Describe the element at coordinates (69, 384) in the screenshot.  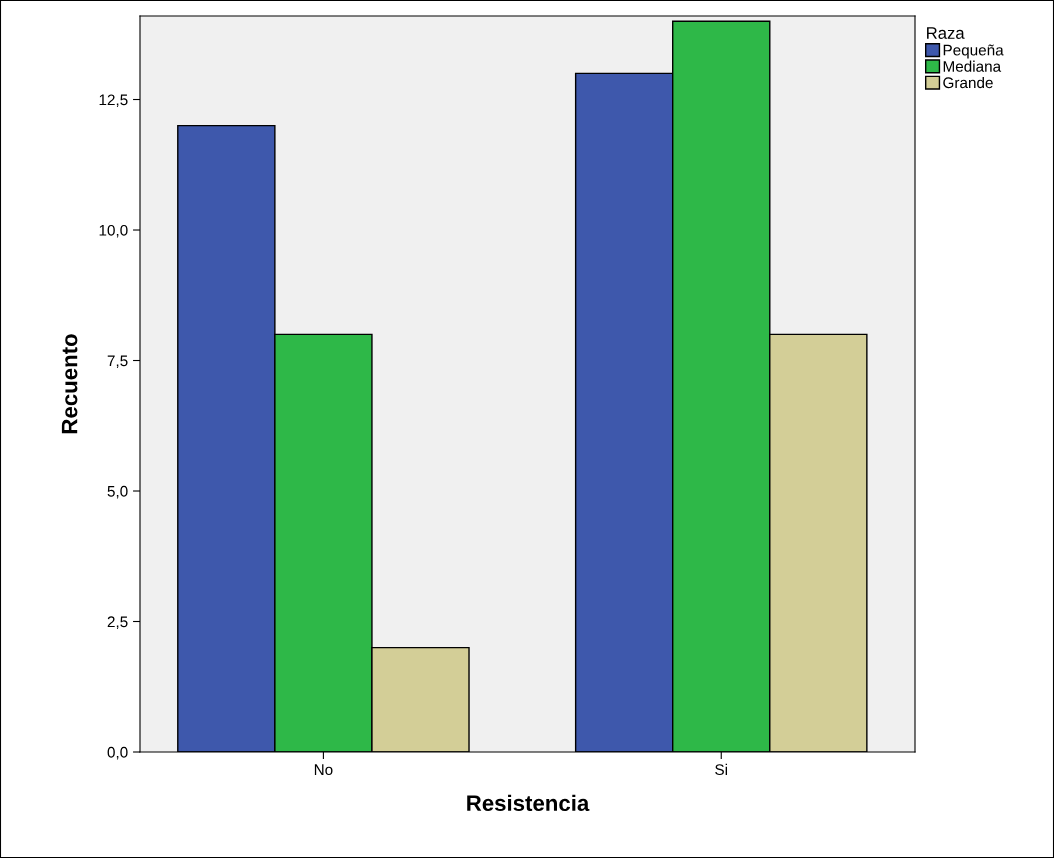
I see `y-axis-title: Recuento` at that location.